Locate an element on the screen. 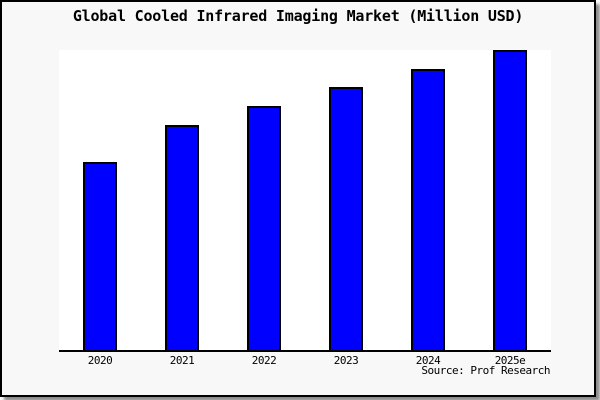 Image resolution: width=600 pixels, height=400 pixels. bar-2024 is located at coordinates (428, 209).